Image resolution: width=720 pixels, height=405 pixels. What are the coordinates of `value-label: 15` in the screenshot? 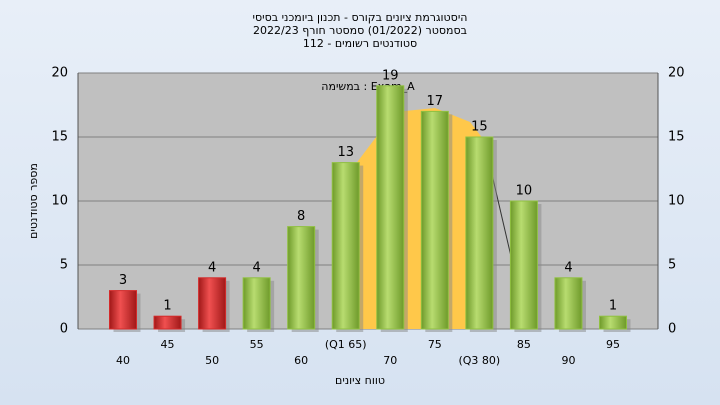 It's located at (479, 127).